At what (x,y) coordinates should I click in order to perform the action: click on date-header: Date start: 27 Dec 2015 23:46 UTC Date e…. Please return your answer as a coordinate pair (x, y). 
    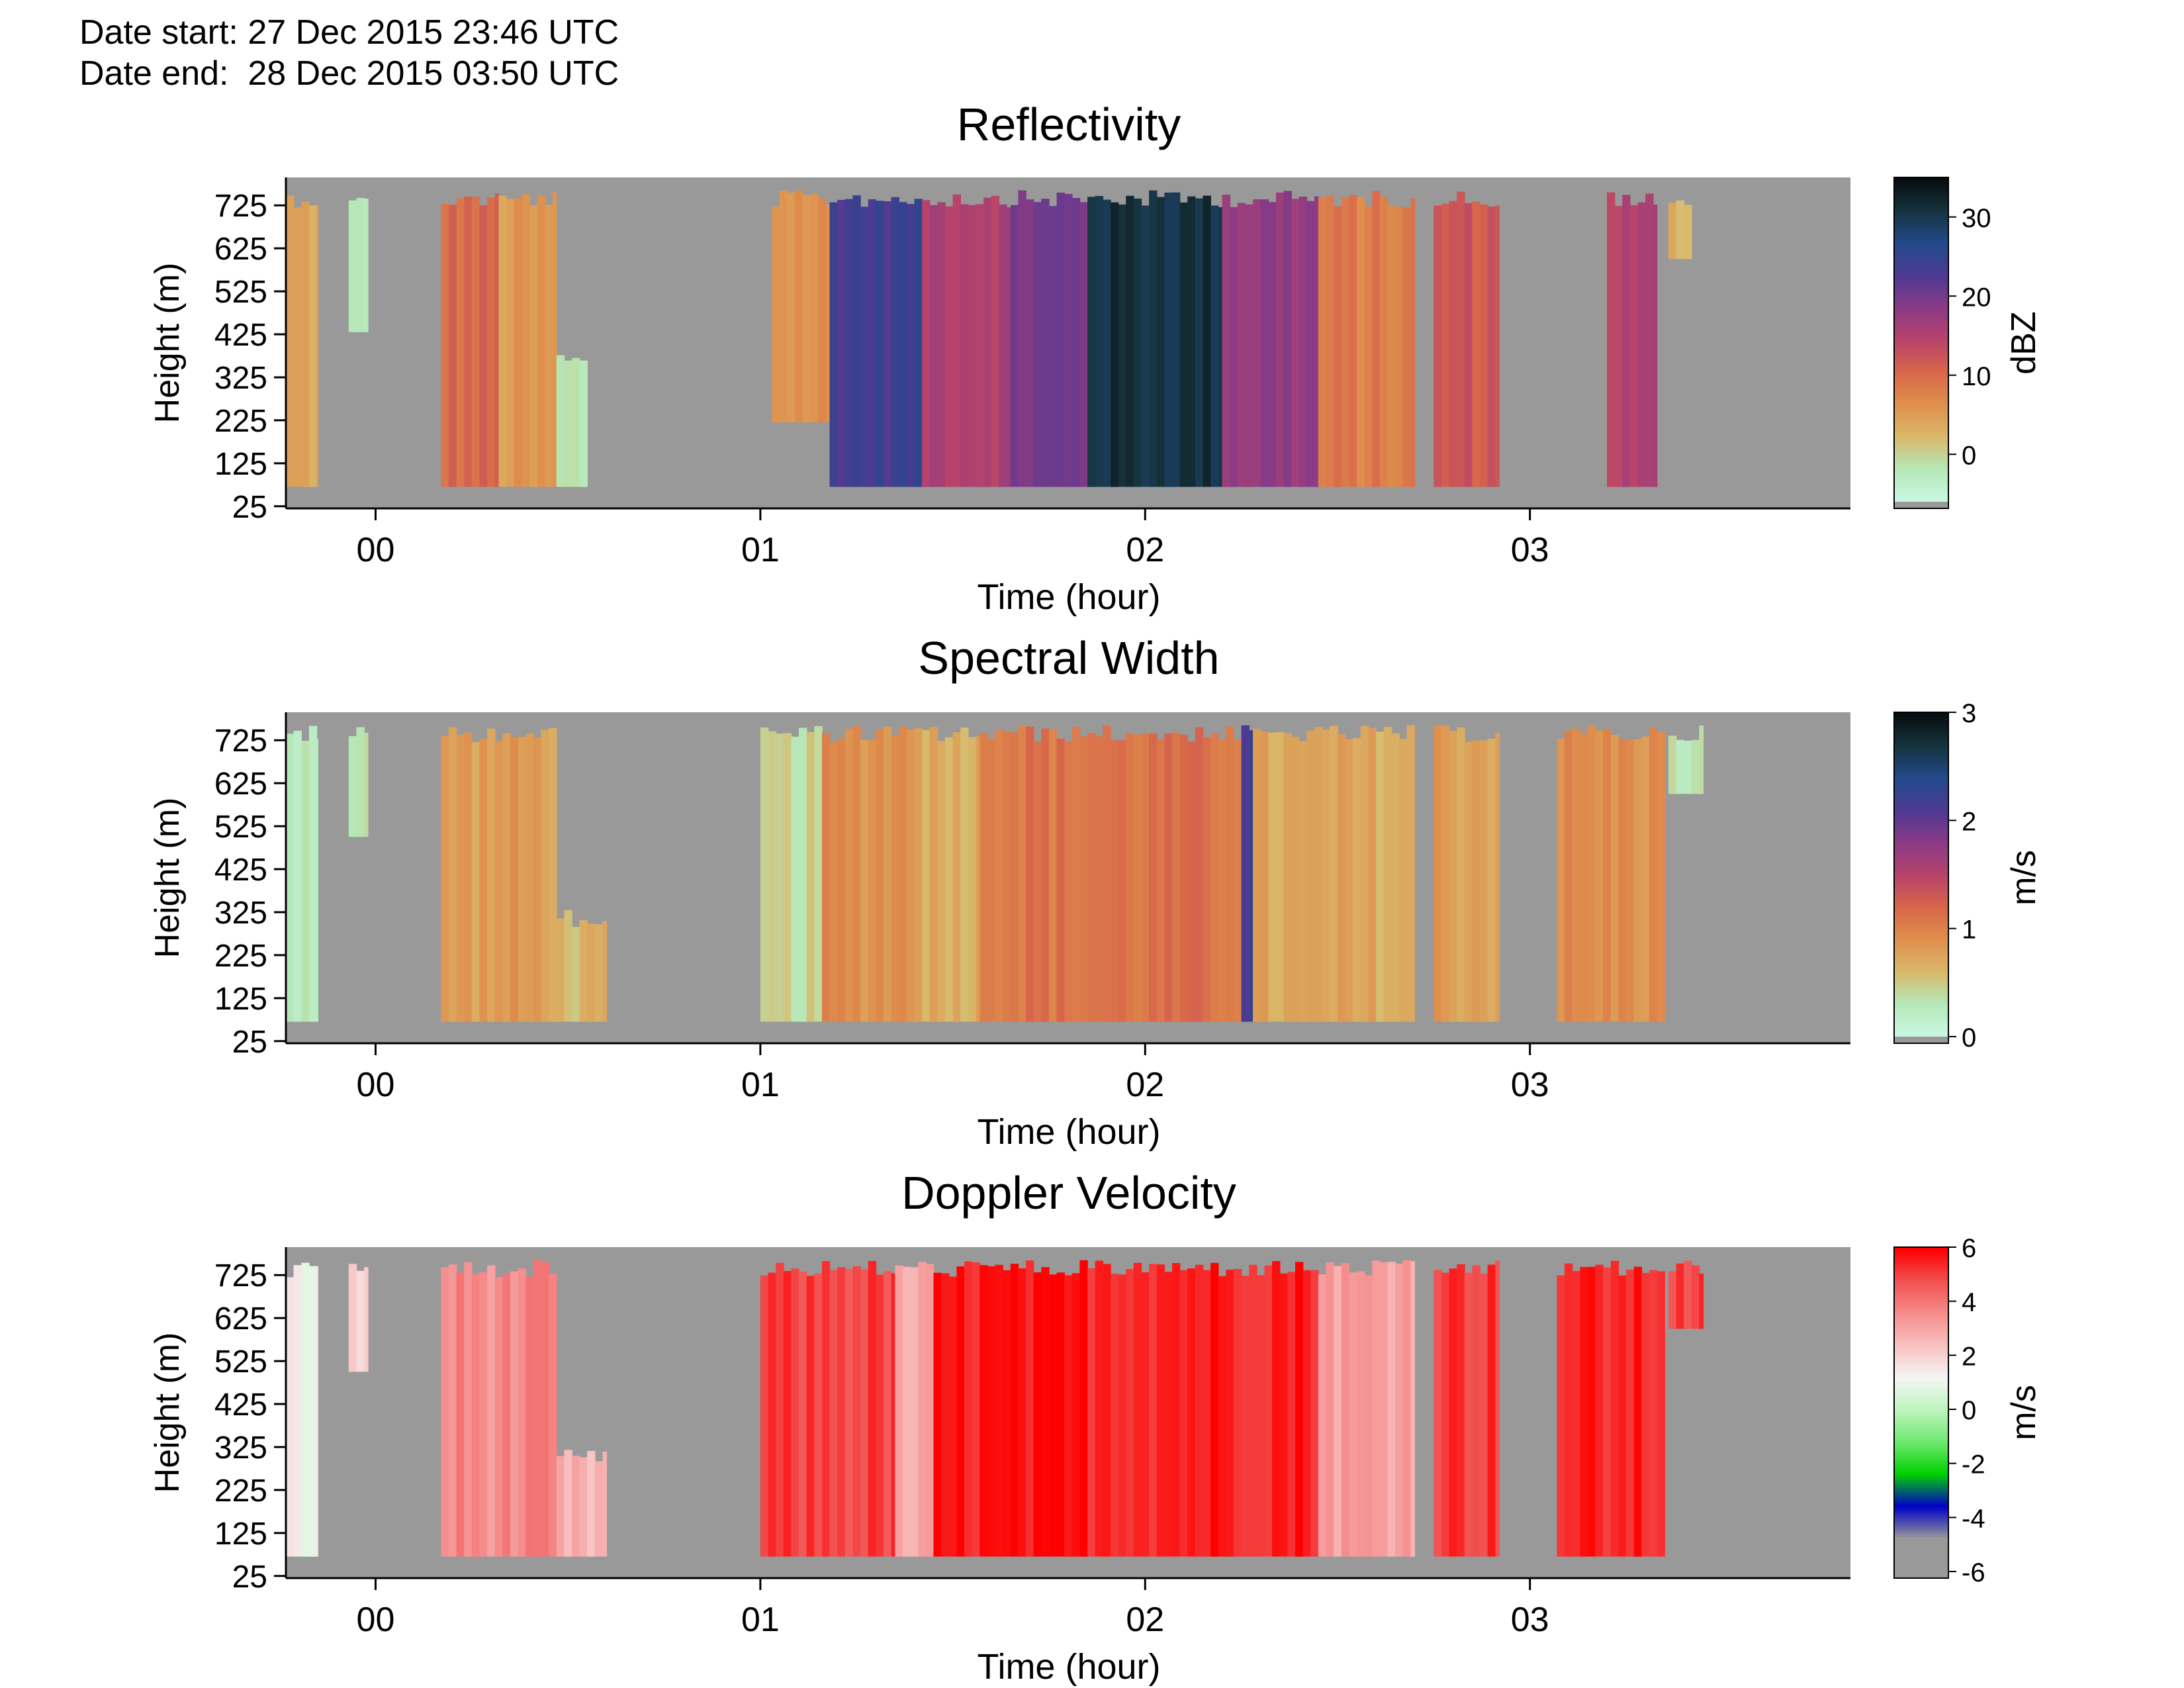
    Looking at the image, I should click on (349, 53).